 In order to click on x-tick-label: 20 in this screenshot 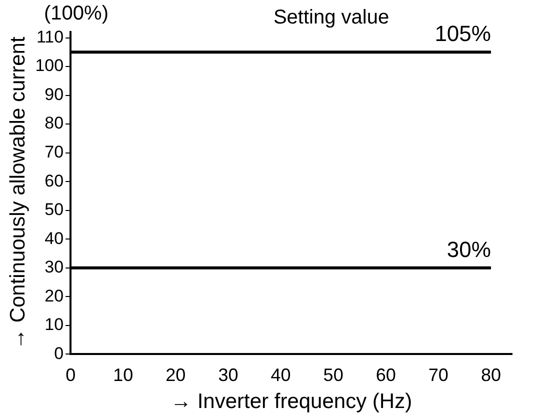, I will do `click(176, 374)`.